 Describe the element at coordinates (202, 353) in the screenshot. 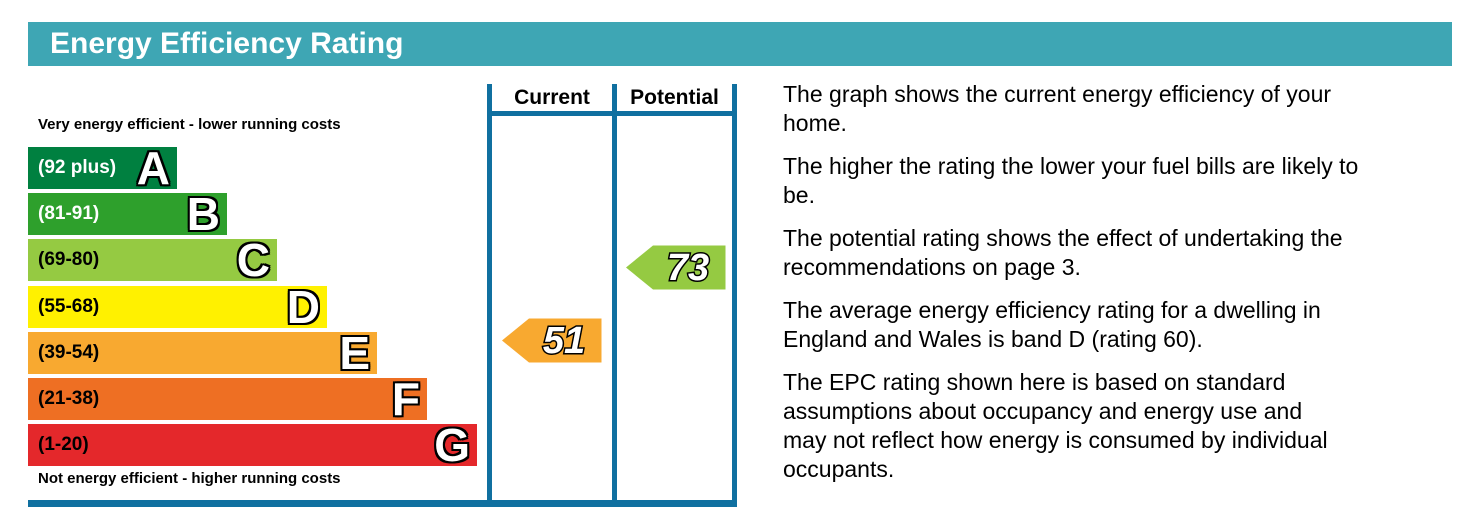

I see `band-e: (39-54) E` at that location.